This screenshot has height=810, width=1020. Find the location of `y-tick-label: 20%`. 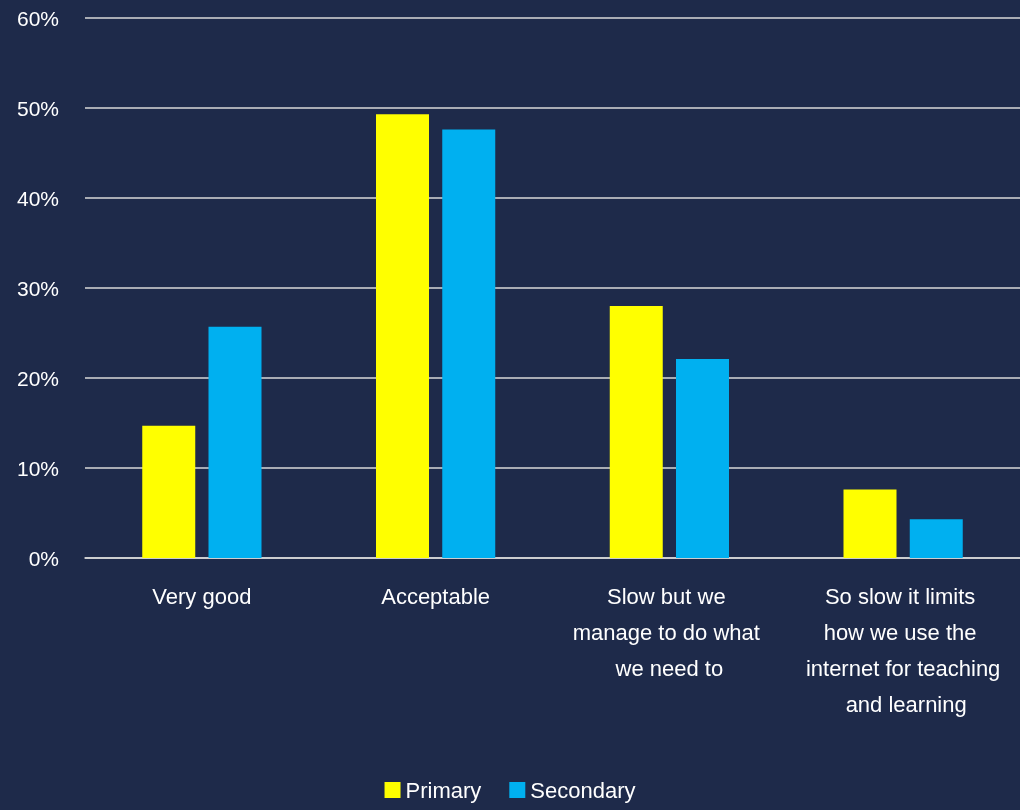

y-tick-label: 20% is located at coordinates (37, 378).